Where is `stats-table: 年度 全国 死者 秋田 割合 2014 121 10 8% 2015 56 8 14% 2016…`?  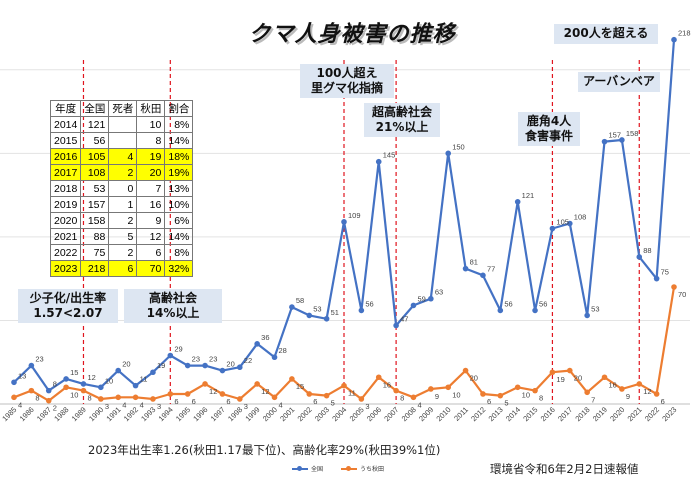
stats-table: 年度 全国 死者 秋田 割合 2014 121 10 8% 2015 56 8 14% 2016… is located at coordinates (121, 188).